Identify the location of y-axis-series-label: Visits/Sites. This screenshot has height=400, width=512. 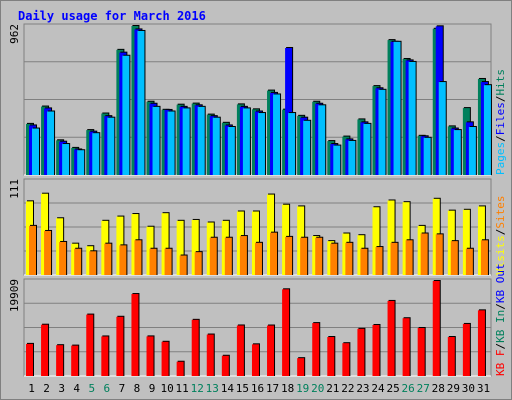
(500, 236).